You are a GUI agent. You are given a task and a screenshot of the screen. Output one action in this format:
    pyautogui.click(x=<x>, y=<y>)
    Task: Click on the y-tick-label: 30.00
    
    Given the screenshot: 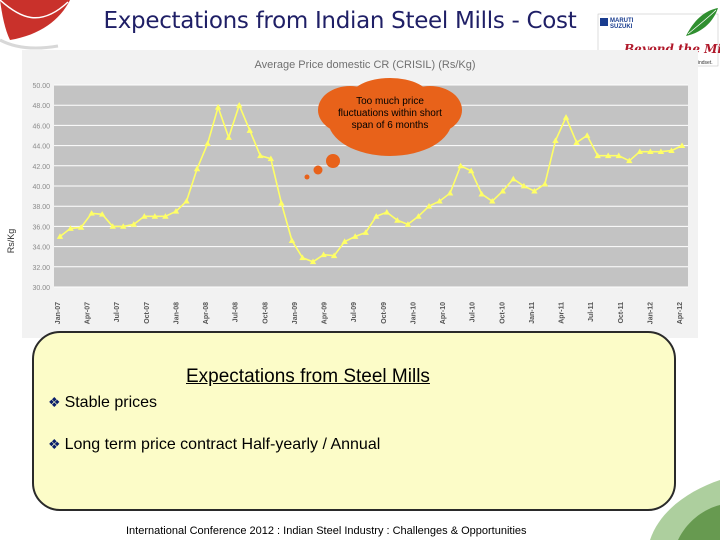 What is the action you would take?
    pyautogui.click(x=41, y=288)
    